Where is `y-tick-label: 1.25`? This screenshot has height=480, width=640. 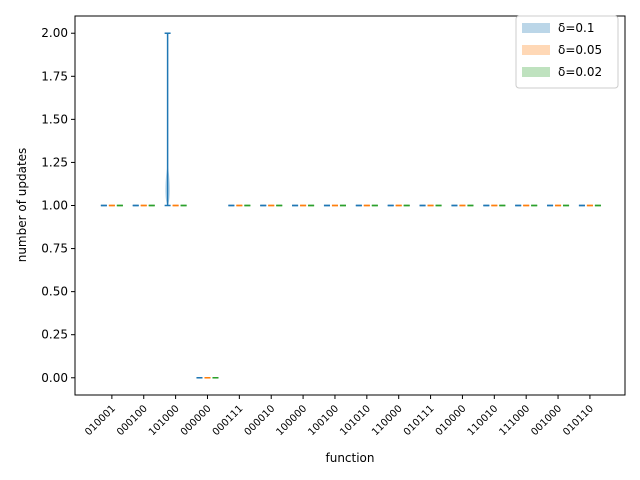 y-tick-label: 1.25 is located at coordinates (54, 162).